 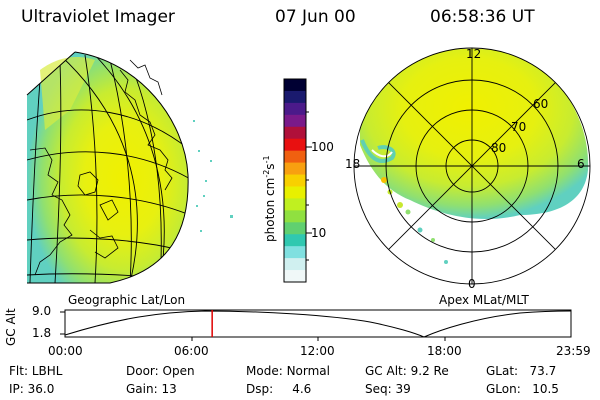 What do you see at coordinates (213, 176) in the screenshot?
I see `left-speckle` at bounding box center [213, 176].